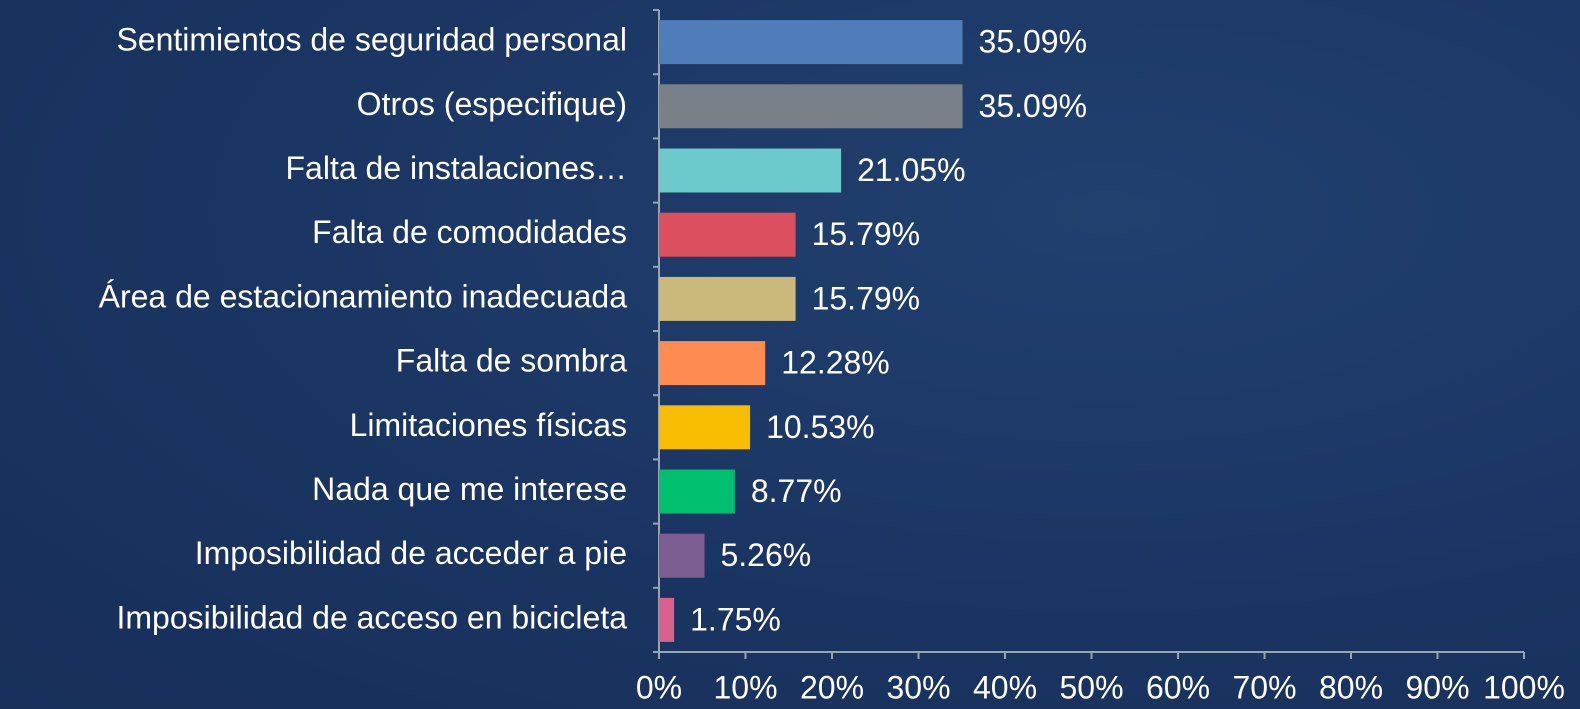 The width and height of the screenshot is (1580, 709). Describe the element at coordinates (911, 170) in the screenshot. I see `value-label: 21.05%` at that location.